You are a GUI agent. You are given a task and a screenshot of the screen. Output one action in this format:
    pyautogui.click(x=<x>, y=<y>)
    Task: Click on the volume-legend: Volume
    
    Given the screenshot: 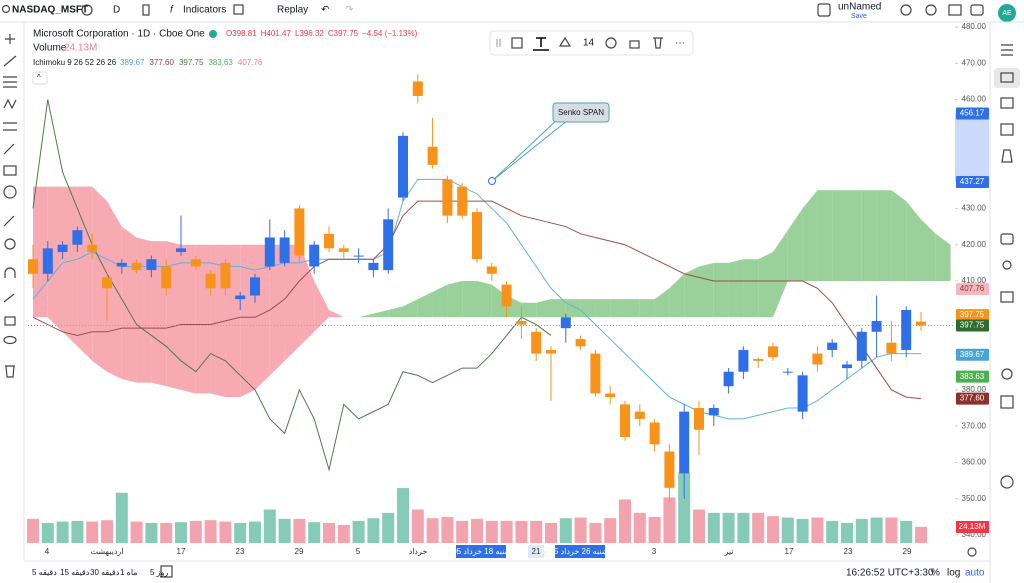 What is the action you would take?
    pyautogui.click(x=50, y=48)
    